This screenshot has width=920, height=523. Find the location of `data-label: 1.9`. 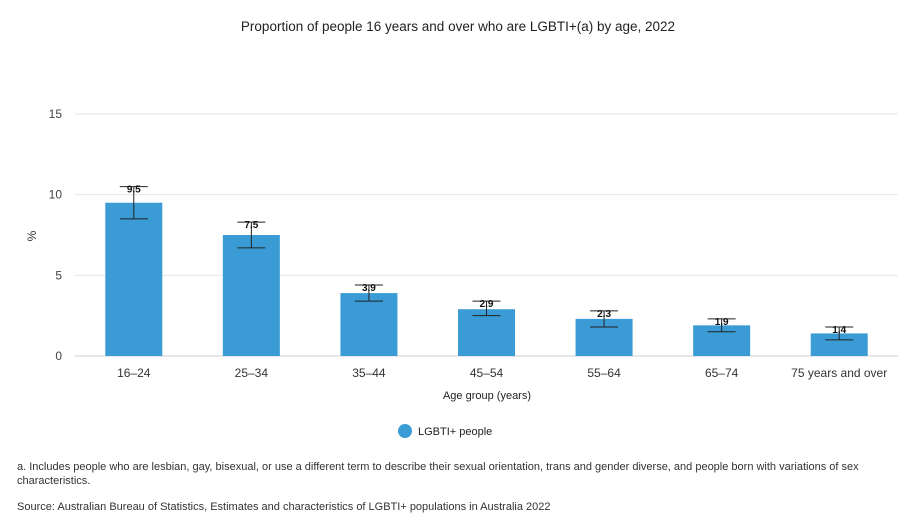

data-label: 1.9 is located at coordinates (722, 322).